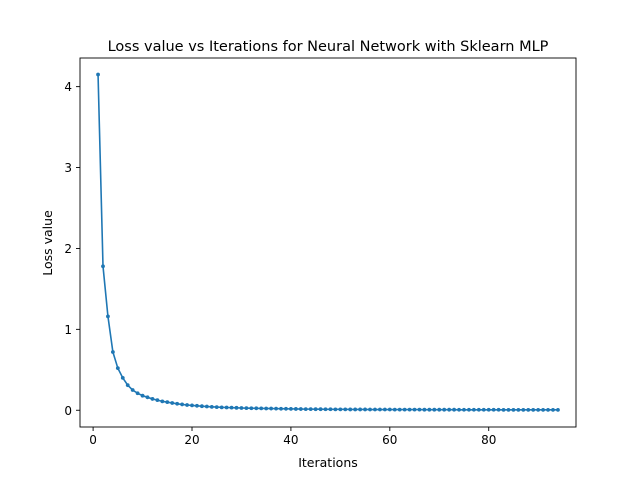  Describe the element at coordinates (68, 411) in the screenshot. I see `y-tick-label: 0` at that location.